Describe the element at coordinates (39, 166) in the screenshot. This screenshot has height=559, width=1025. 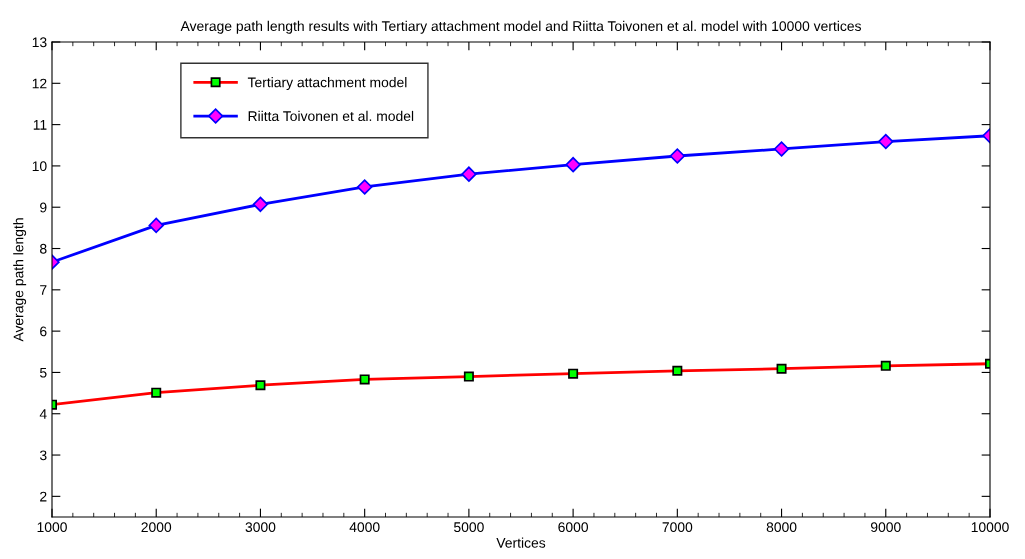
I see `y-tick-label: 10` at that location.